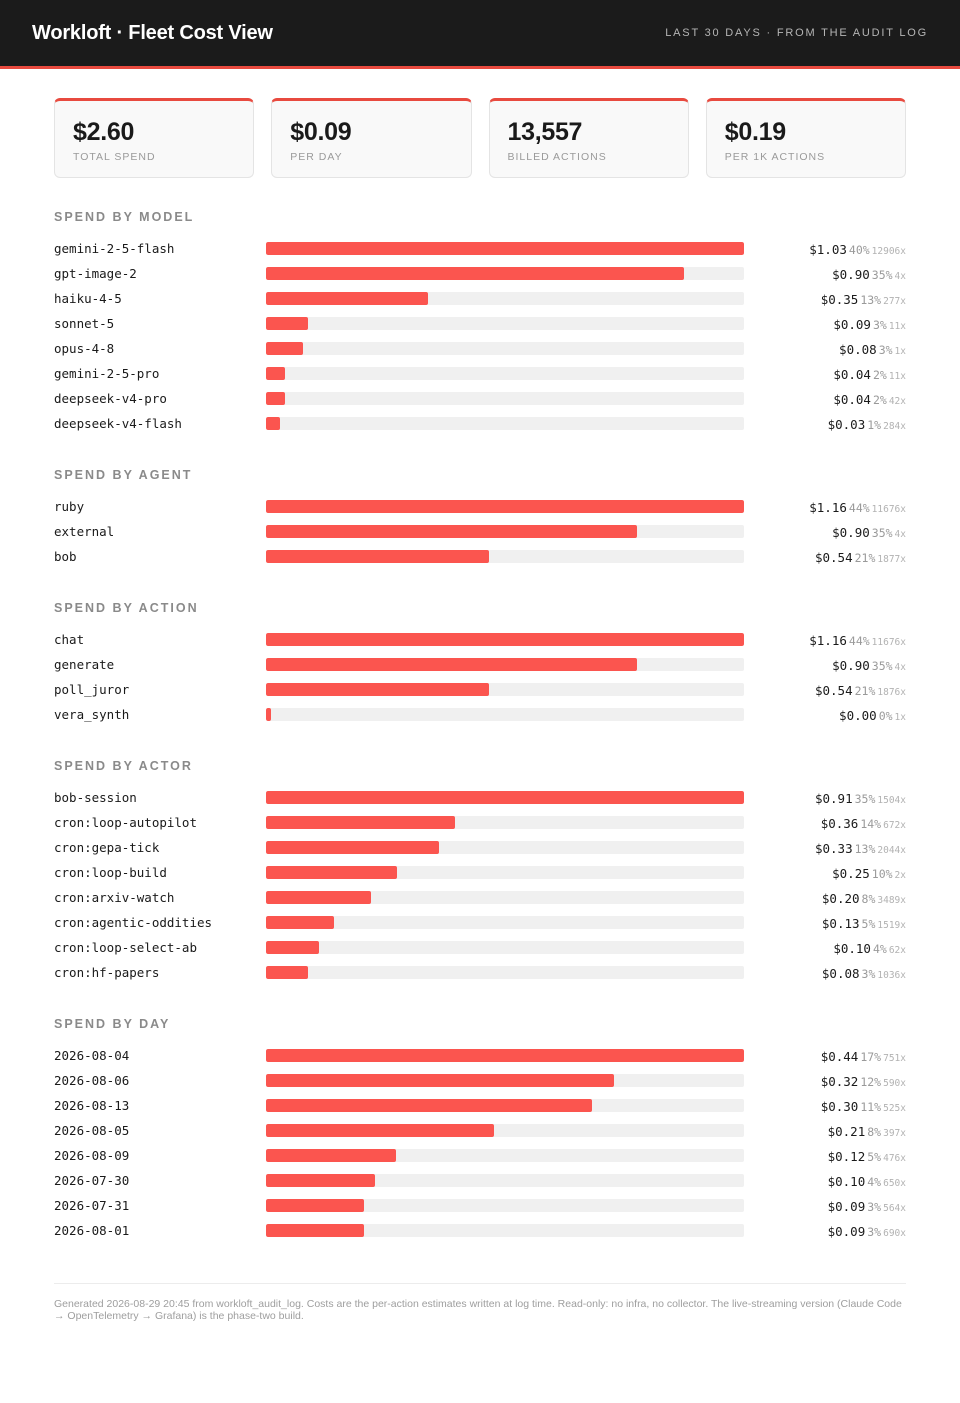 This screenshot has height=1403, width=960. What do you see at coordinates (65, 556) in the screenshot?
I see `bar-label: bob` at bounding box center [65, 556].